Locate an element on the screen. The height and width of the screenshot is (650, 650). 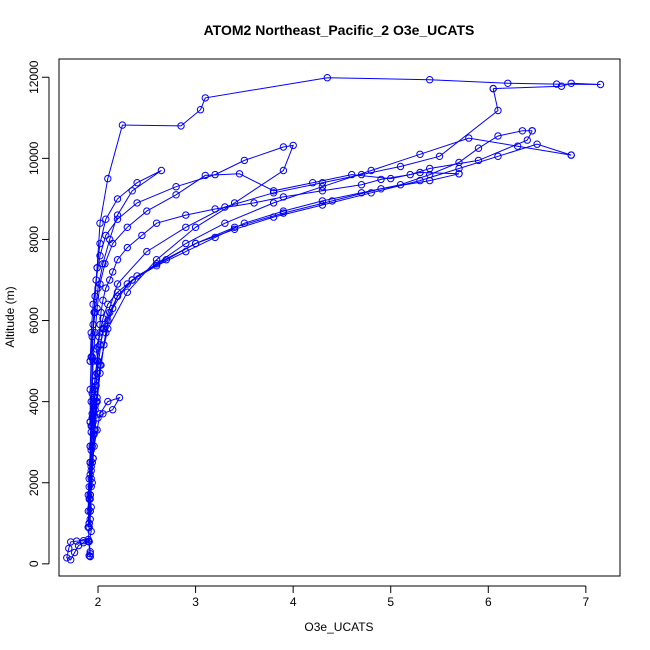
y-tick-label: 10000 is located at coordinates (34, 158).